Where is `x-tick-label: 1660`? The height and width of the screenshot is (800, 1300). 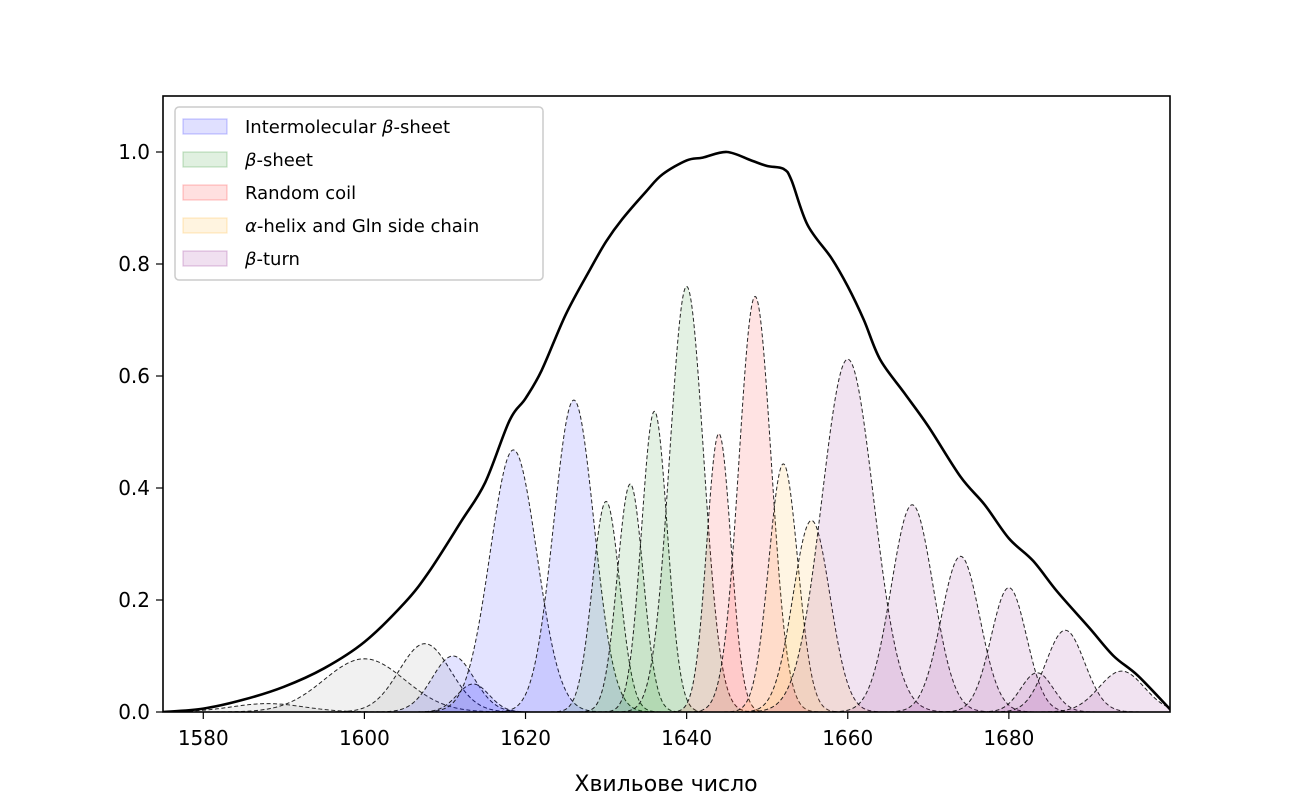 x-tick-label: 1660 is located at coordinates (847, 738).